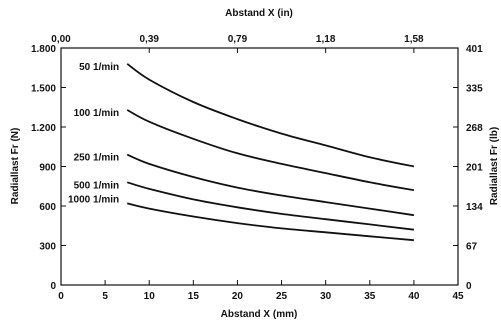 The image size is (501, 322). What do you see at coordinates (326, 39) in the screenshot?
I see `x-top-tick-label: 1,18` at bounding box center [326, 39].